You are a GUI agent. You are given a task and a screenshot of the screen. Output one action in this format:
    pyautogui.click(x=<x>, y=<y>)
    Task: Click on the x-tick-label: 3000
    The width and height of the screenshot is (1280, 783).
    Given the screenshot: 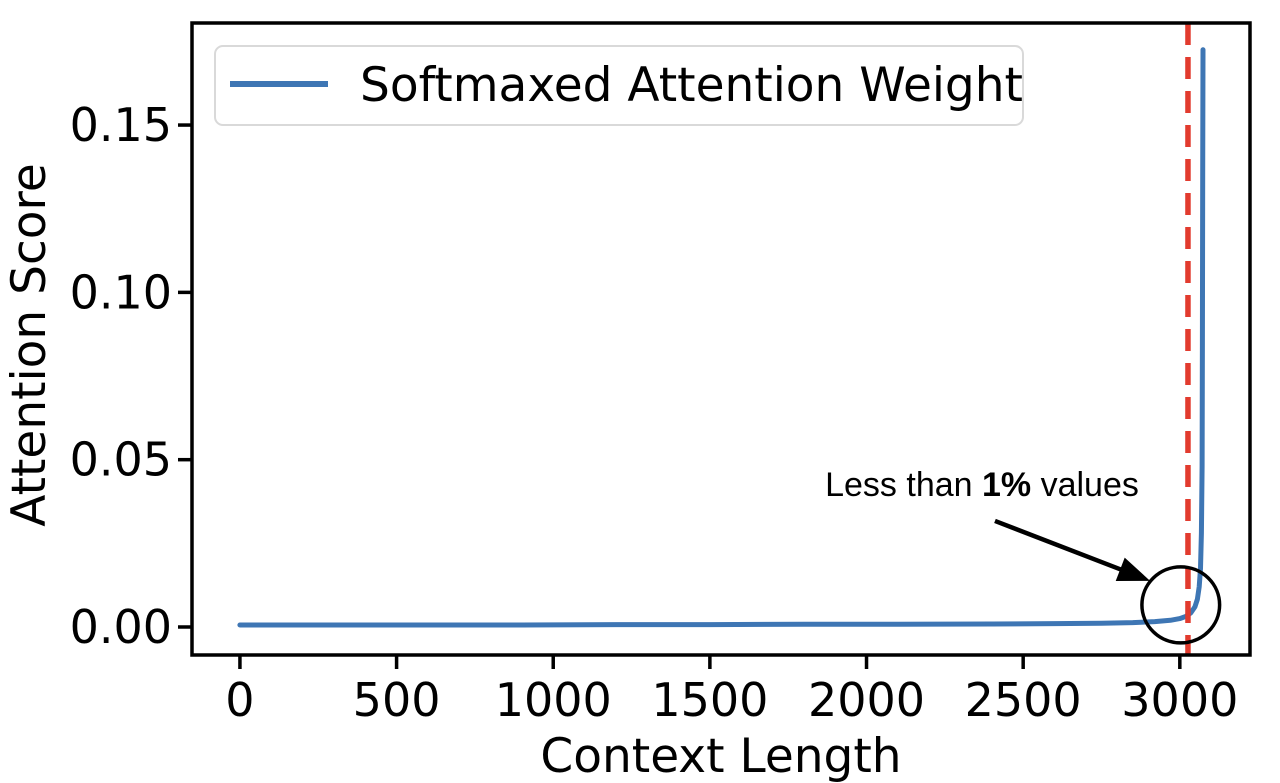 What is the action you would take?
    pyautogui.click(x=1179, y=700)
    